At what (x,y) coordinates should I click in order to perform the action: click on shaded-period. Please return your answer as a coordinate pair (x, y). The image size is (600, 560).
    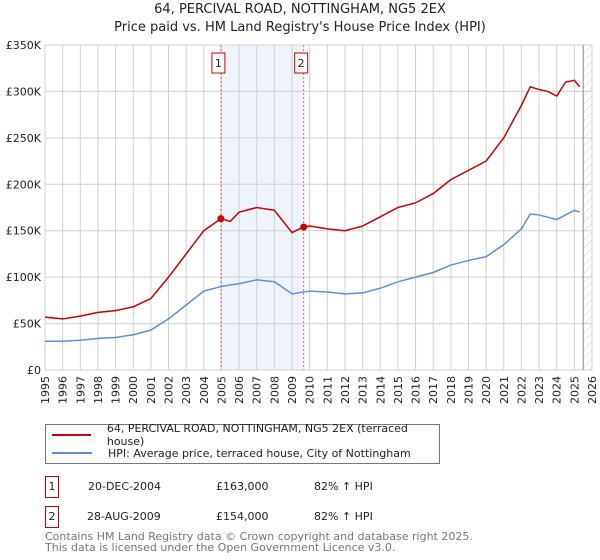
    Looking at the image, I should click on (262, 207).